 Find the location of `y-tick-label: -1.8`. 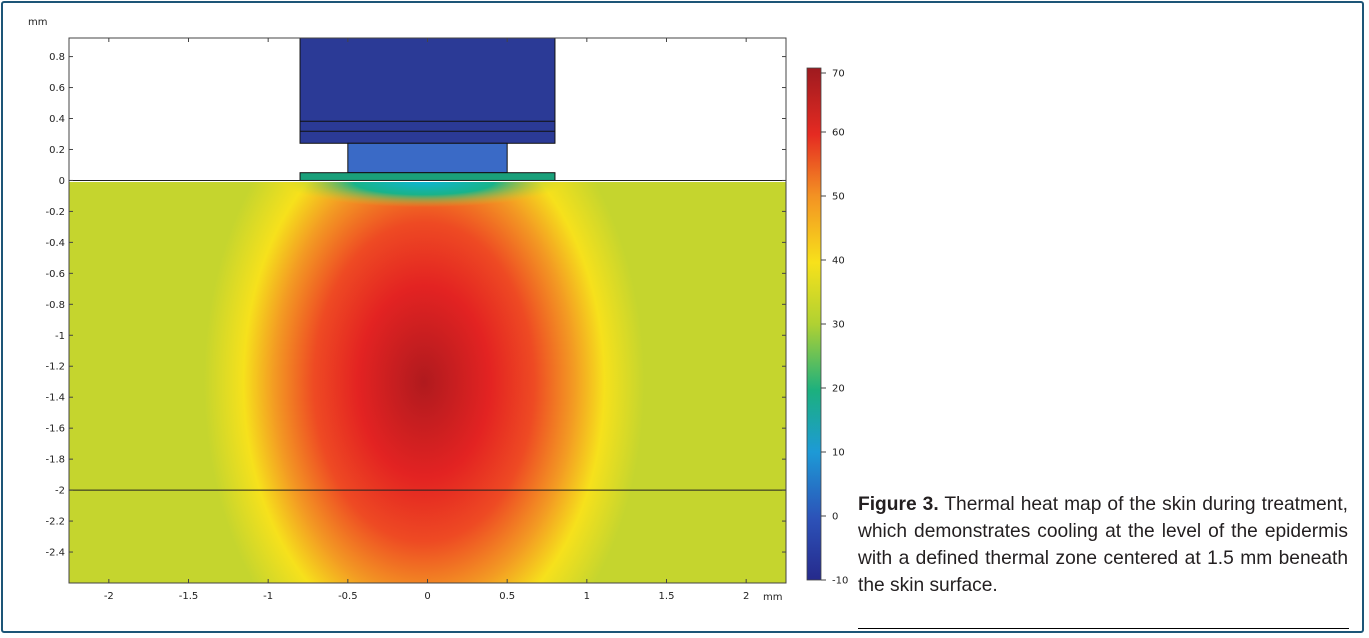

y-tick-label: -1.8 is located at coordinates (55, 460).